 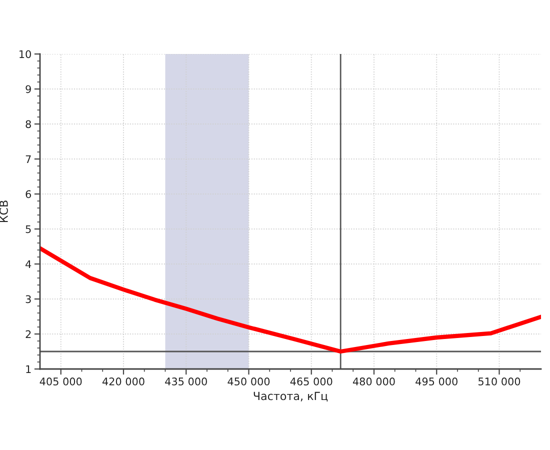 I want to click on x-tick-label: 435 000, so click(x=186, y=382).